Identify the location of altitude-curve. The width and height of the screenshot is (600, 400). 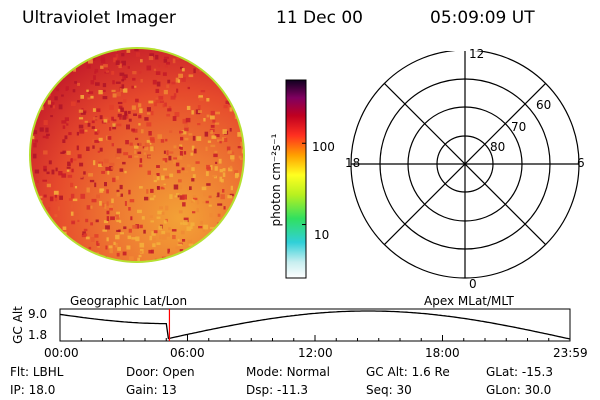
(315, 325).